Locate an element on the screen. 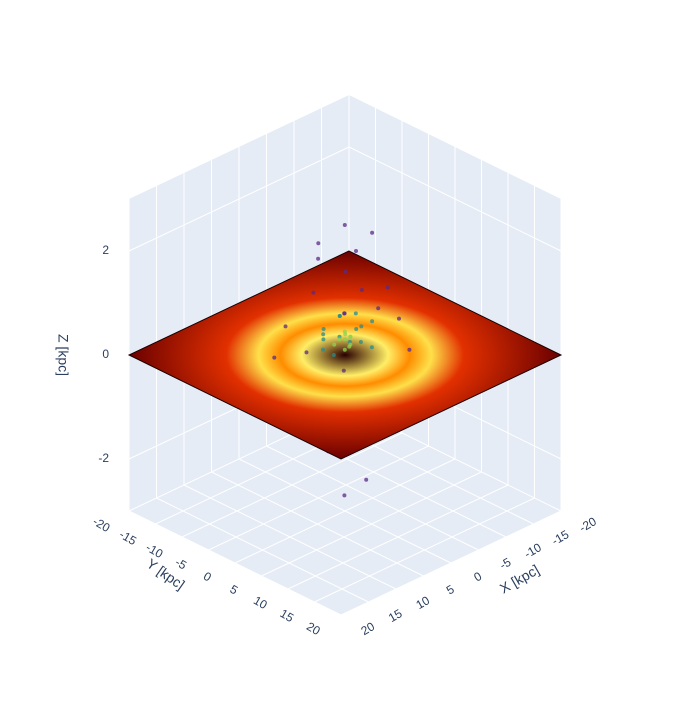  z-tick-label: -2 is located at coordinates (103, 458).